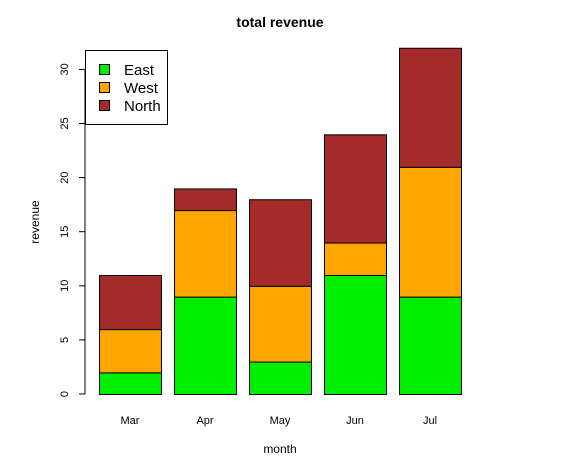 This screenshot has width=577, height=471. What do you see at coordinates (430, 107) in the screenshot?
I see `bar-segment-north-jul` at bounding box center [430, 107].